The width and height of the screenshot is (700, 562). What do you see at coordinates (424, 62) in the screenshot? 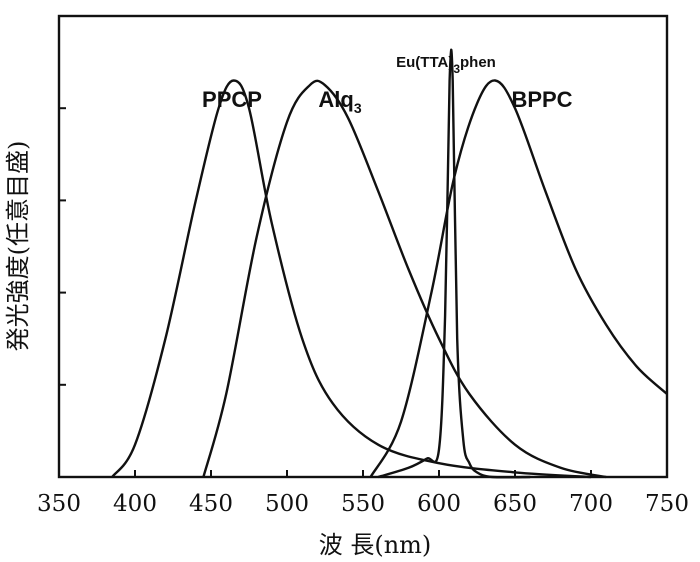
I see `label-text: Eu(TTA)` at bounding box center [424, 62].